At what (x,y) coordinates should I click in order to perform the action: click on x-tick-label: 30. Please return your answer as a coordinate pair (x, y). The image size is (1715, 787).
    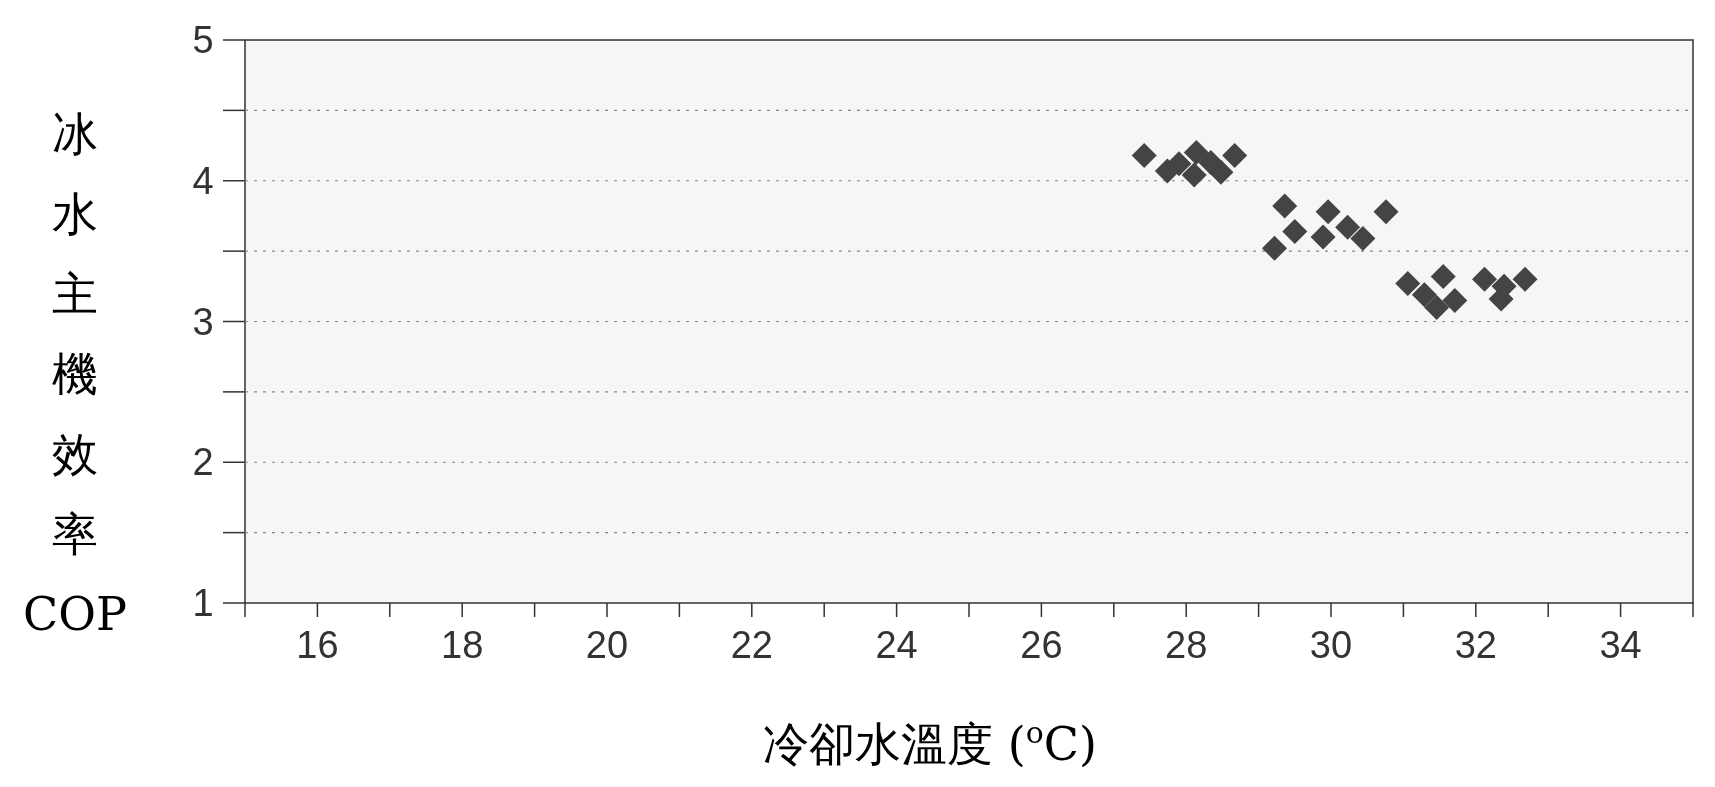
    Looking at the image, I should click on (1331, 645).